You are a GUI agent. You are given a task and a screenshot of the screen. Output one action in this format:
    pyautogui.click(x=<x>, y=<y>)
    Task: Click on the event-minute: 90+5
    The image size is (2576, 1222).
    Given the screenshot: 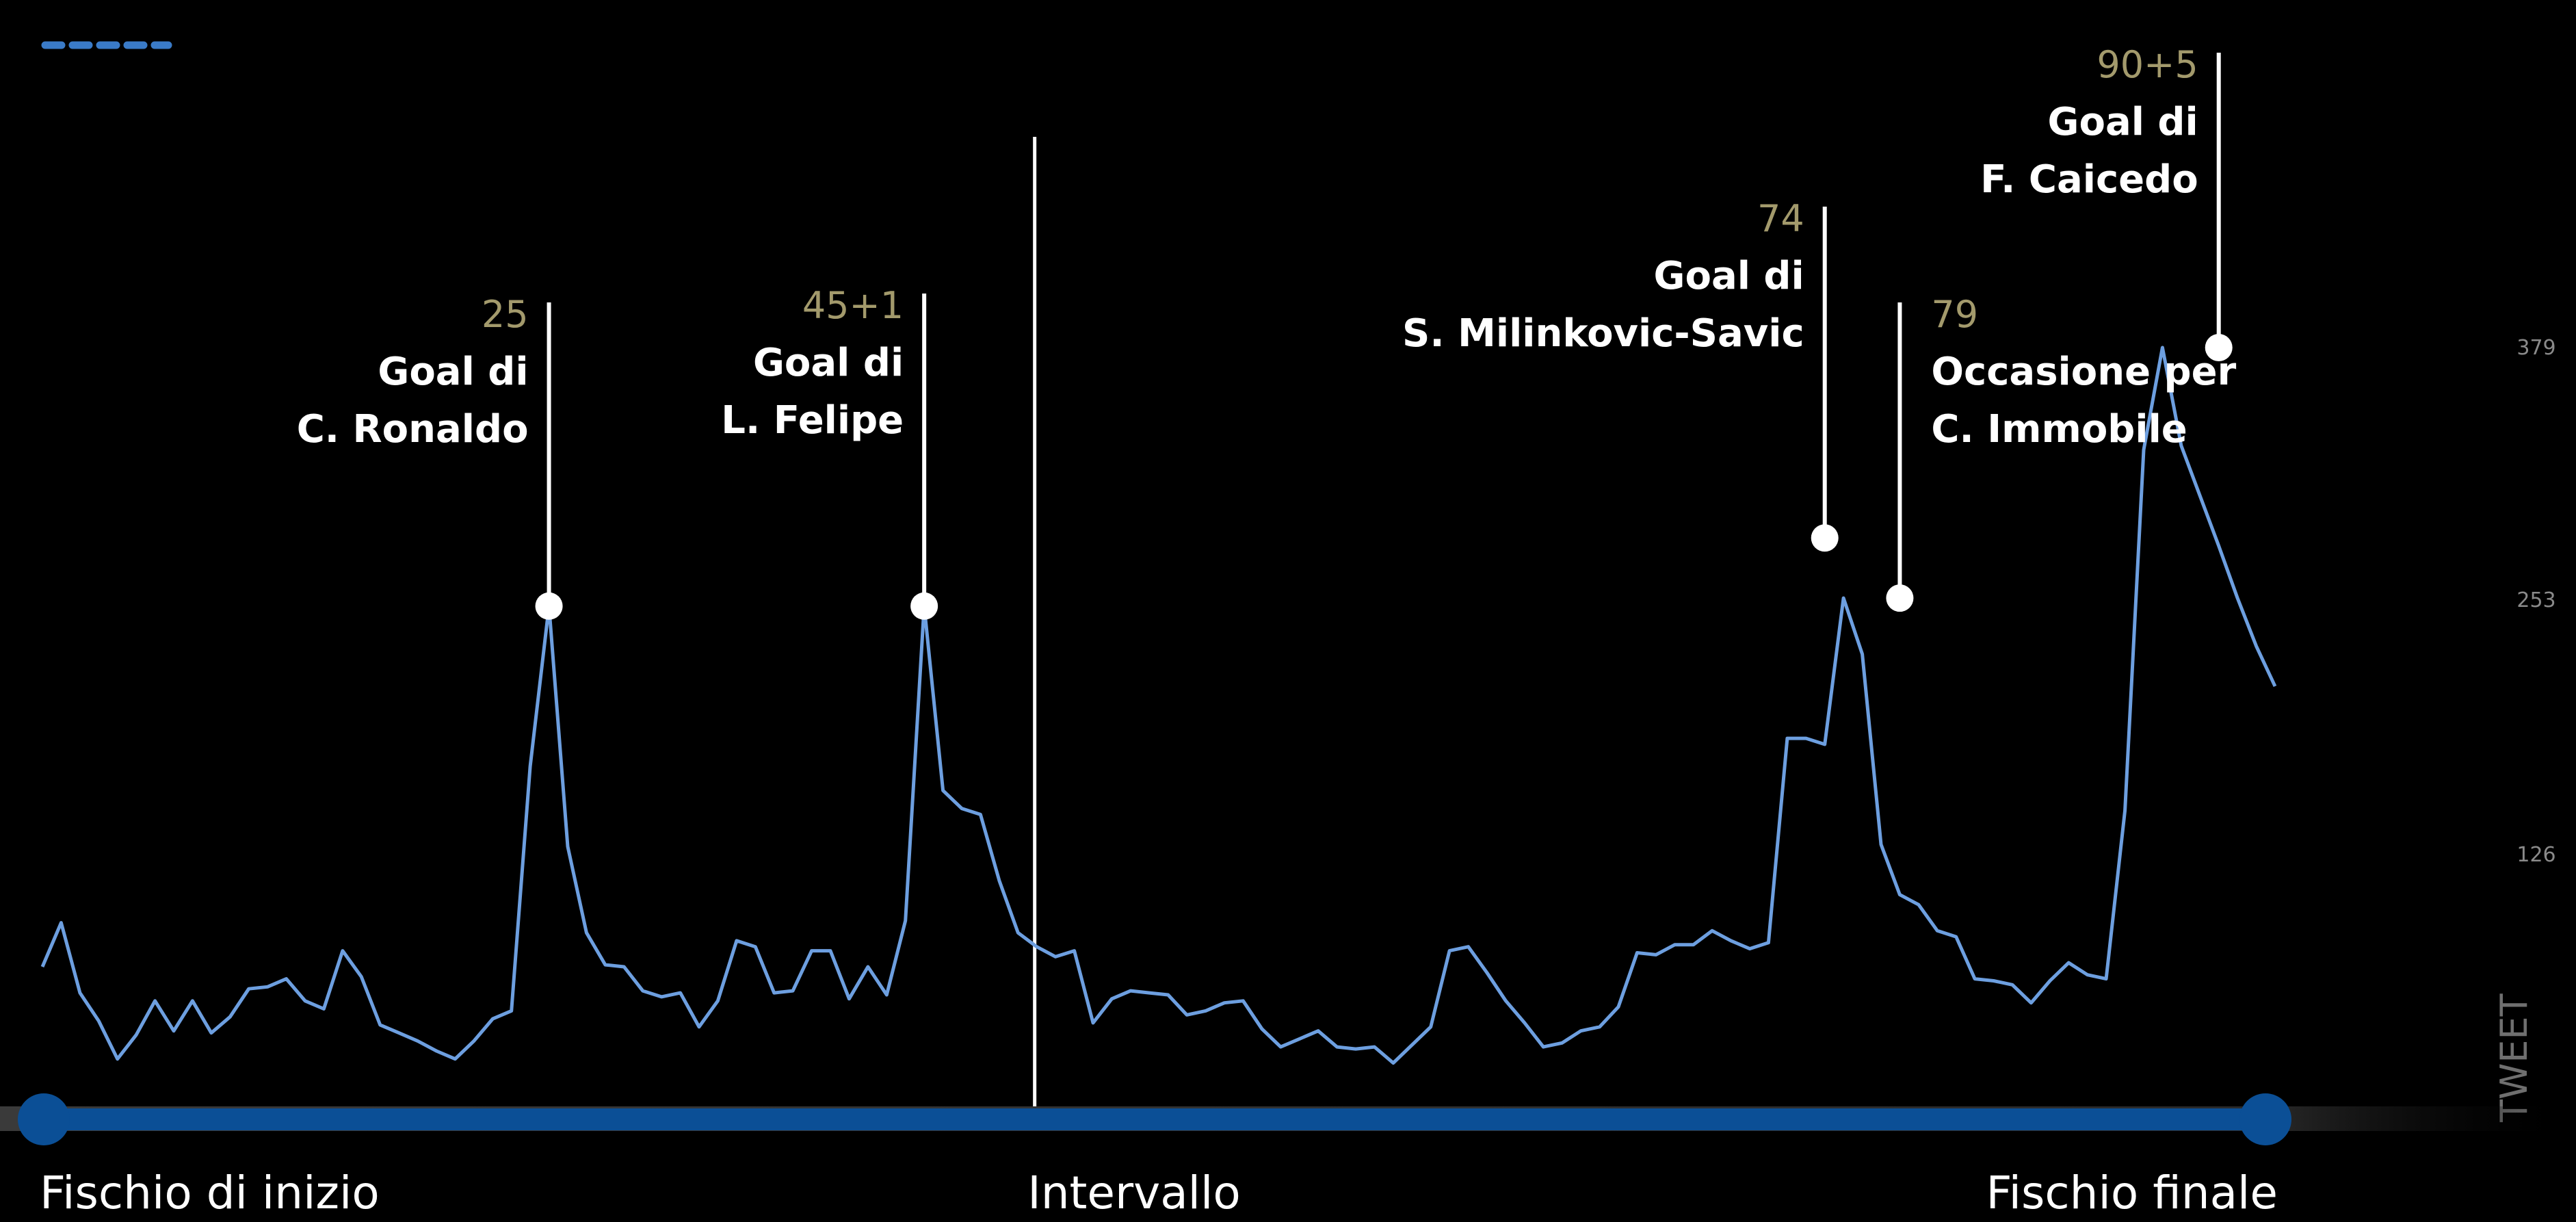 What is the action you would take?
    pyautogui.click(x=2147, y=64)
    